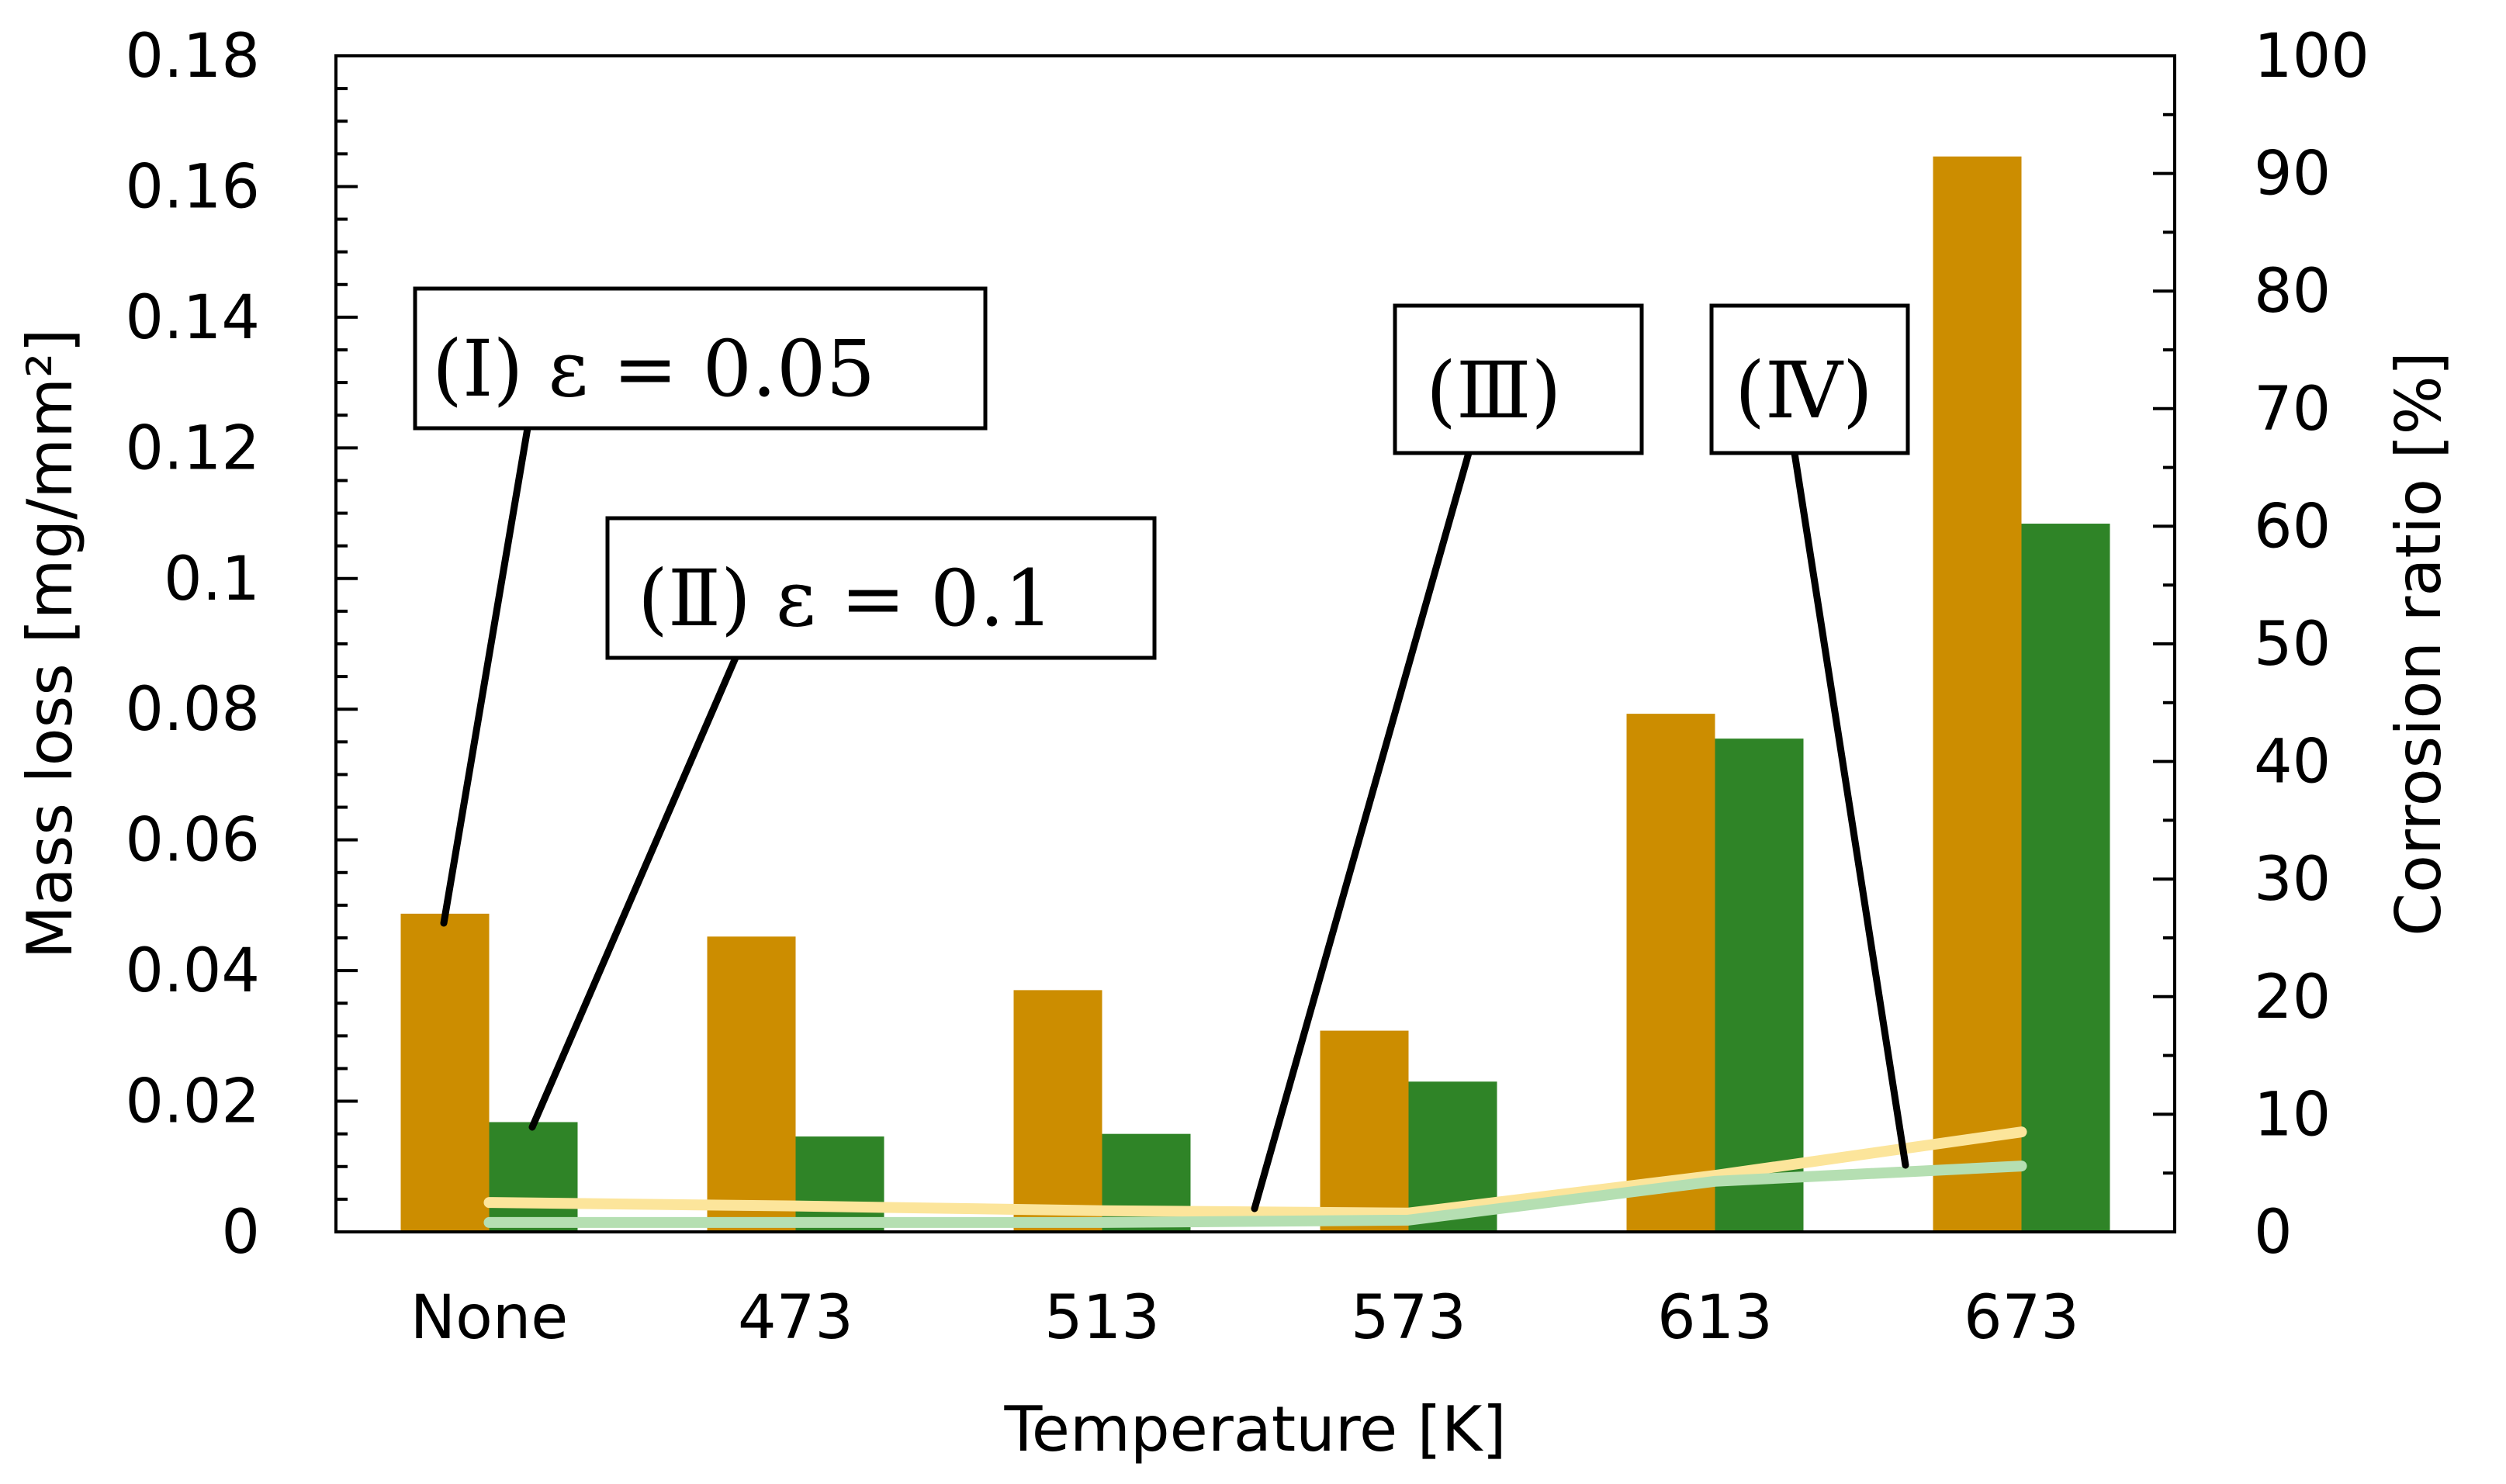 The width and height of the screenshot is (2506, 1484). Describe the element at coordinates (192, 710) in the screenshot. I see `y-tick-label: 0.08` at that location.